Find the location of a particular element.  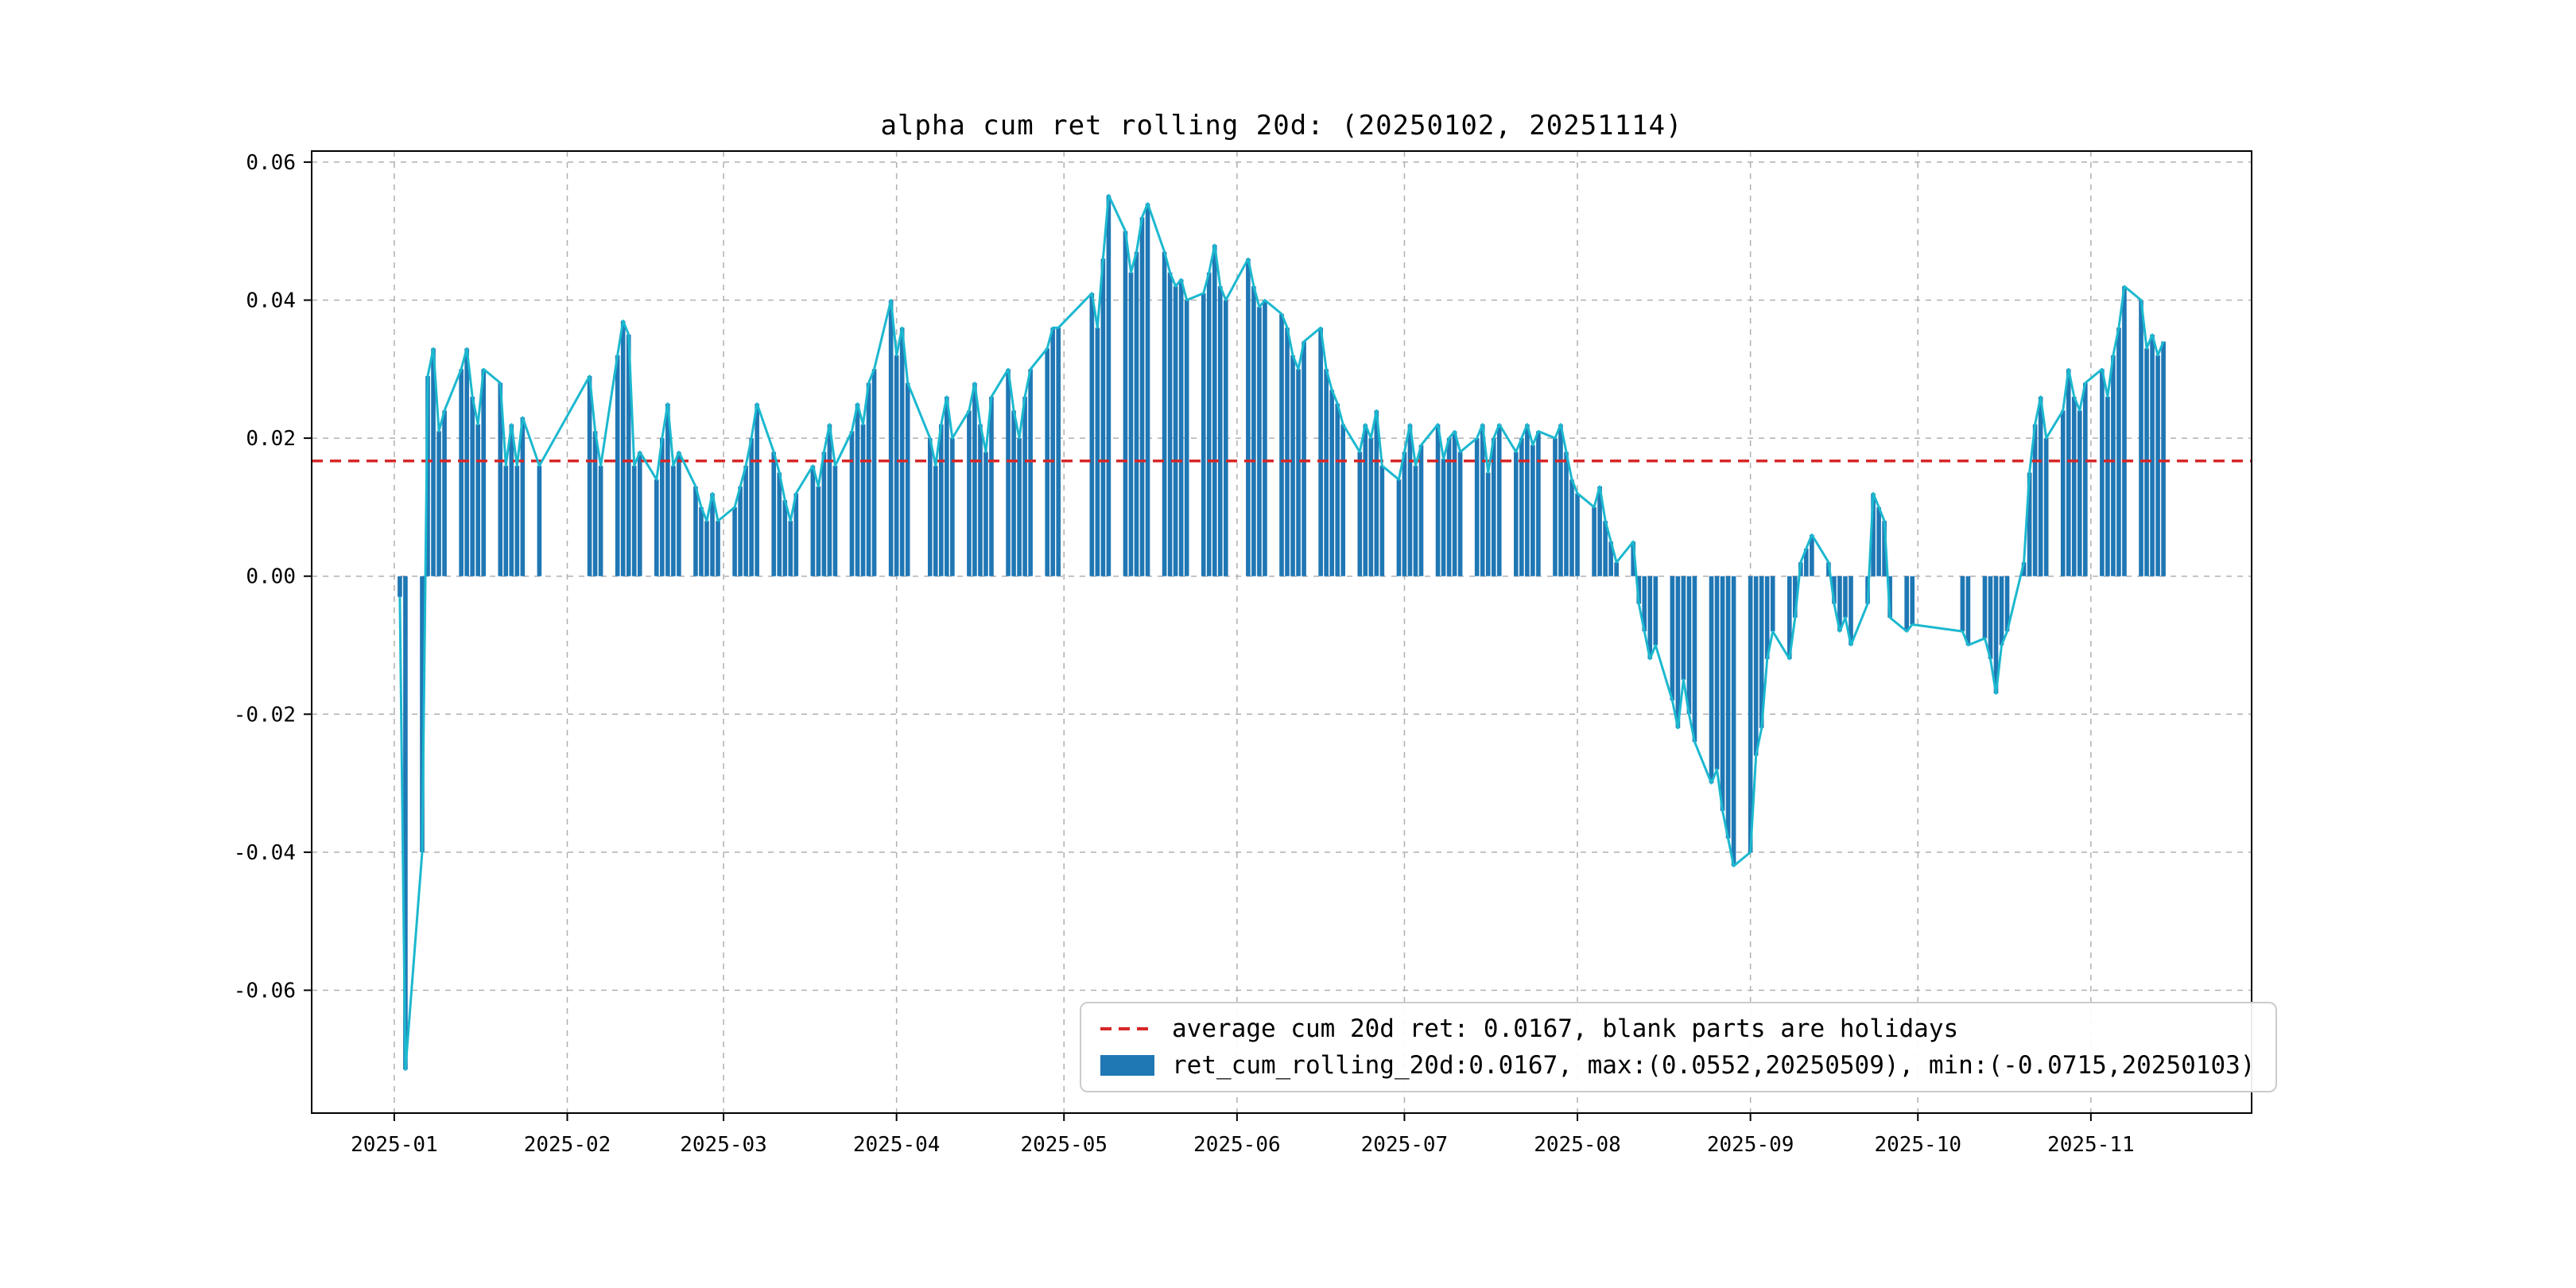

y-tick-label: 0.02 is located at coordinates (271, 439).